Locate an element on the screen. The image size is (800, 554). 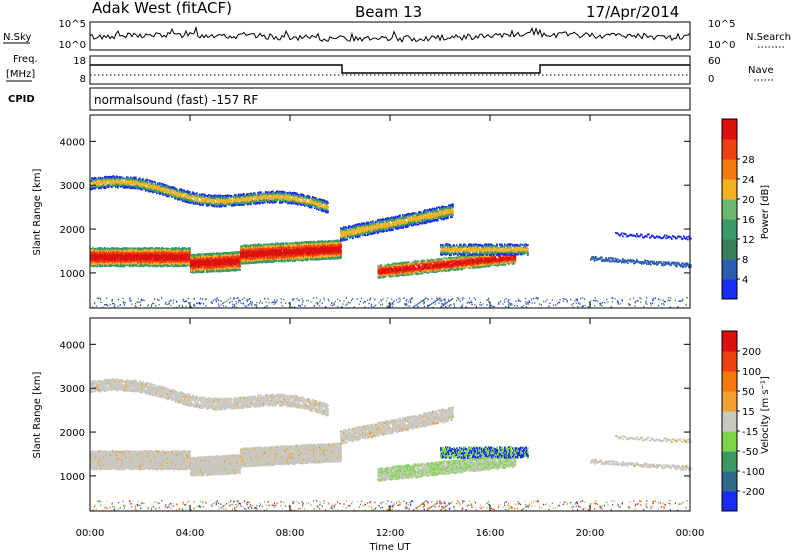
freq-trace is located at coordinates (390, 69).